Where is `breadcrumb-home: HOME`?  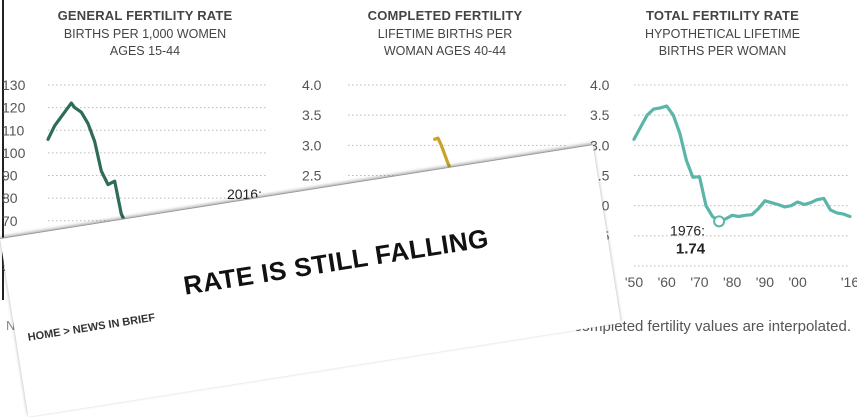 breadcrumb-home: HOME is located at coordinates (44, 335).